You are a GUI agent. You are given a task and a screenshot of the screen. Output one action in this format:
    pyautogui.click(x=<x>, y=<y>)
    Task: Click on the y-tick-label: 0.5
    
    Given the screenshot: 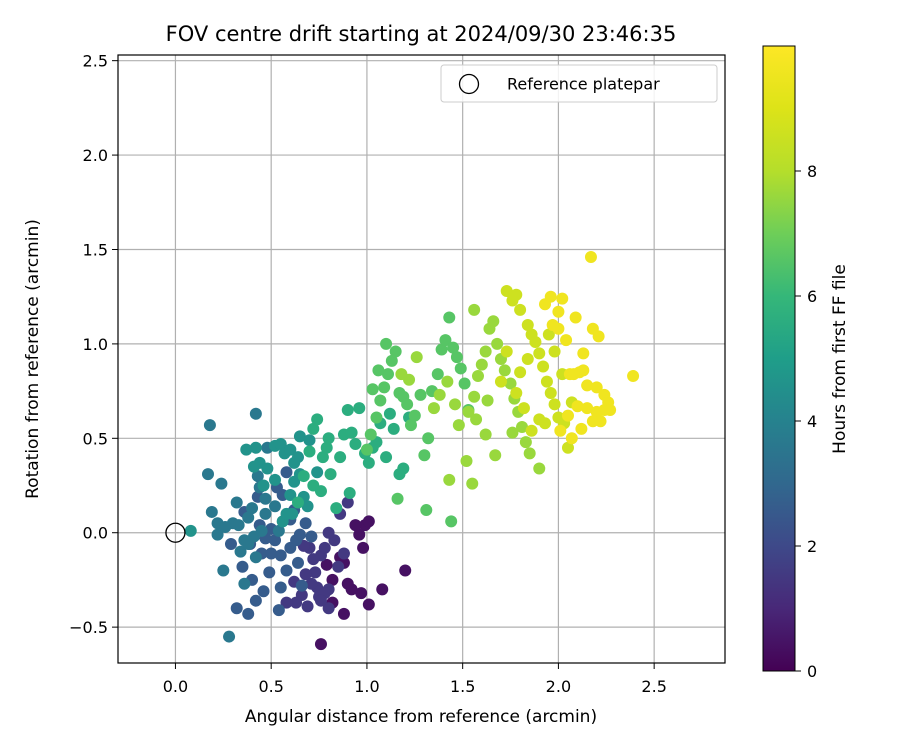 What is the action you would take?
    pyautogui.click(x=95, y=438)
    